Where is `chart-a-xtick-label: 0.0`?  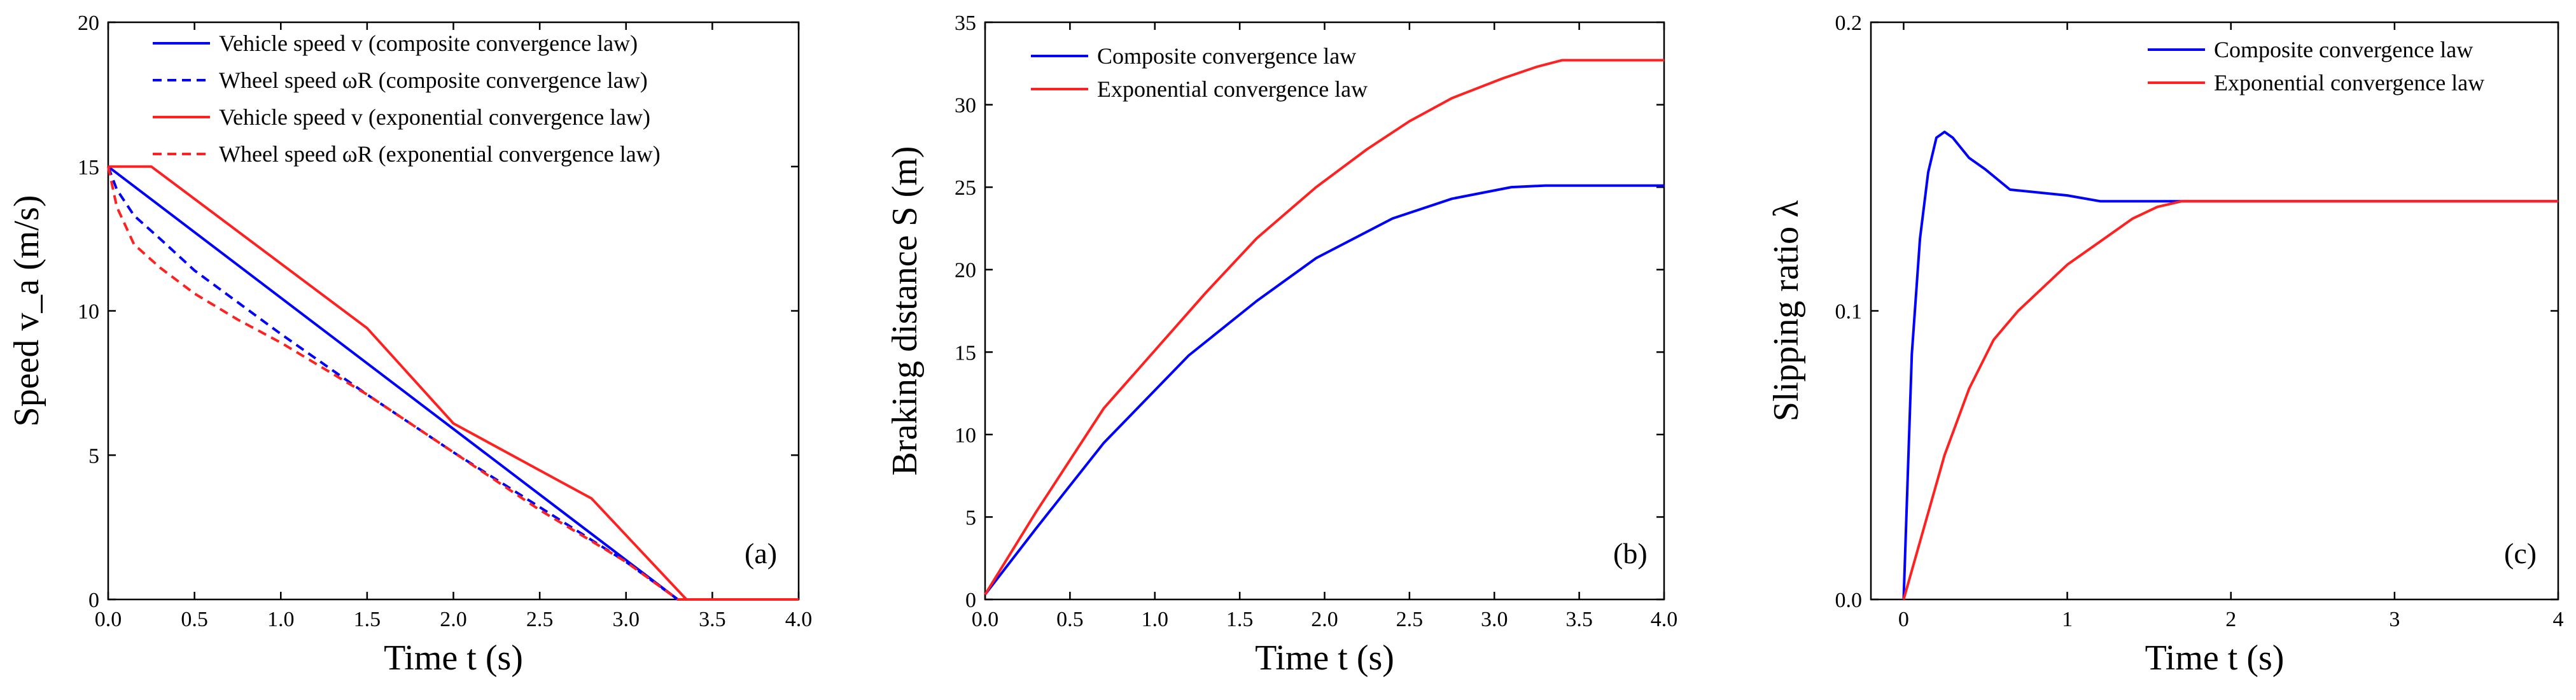 chart-a-xtick-label: 0.0 is located at coordinates (108, 619).